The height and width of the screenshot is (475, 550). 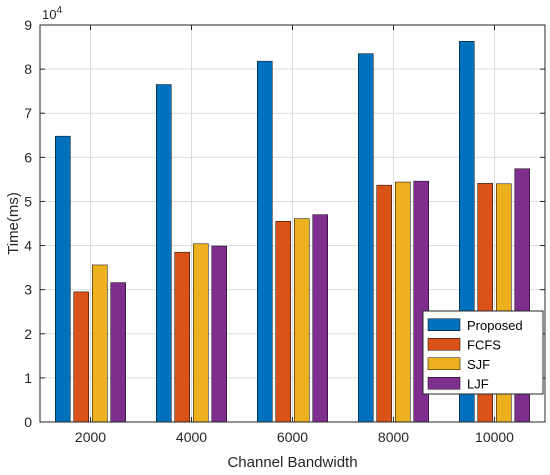 What do you see at coordinates (444, 383) in the screenshot?
I see `legend-swatch-ljf` at bounding box center [444, 383].